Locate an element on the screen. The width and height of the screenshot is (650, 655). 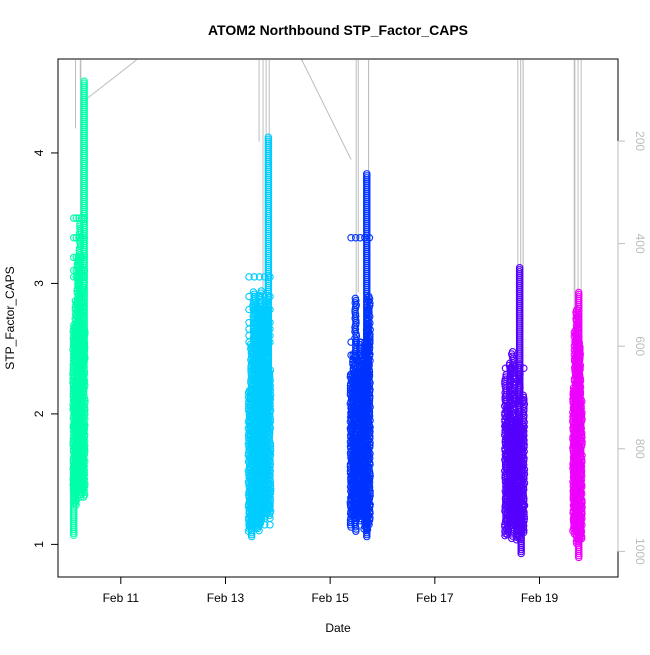
y2-tick-label: 400 is located at coordinates (640, 244).